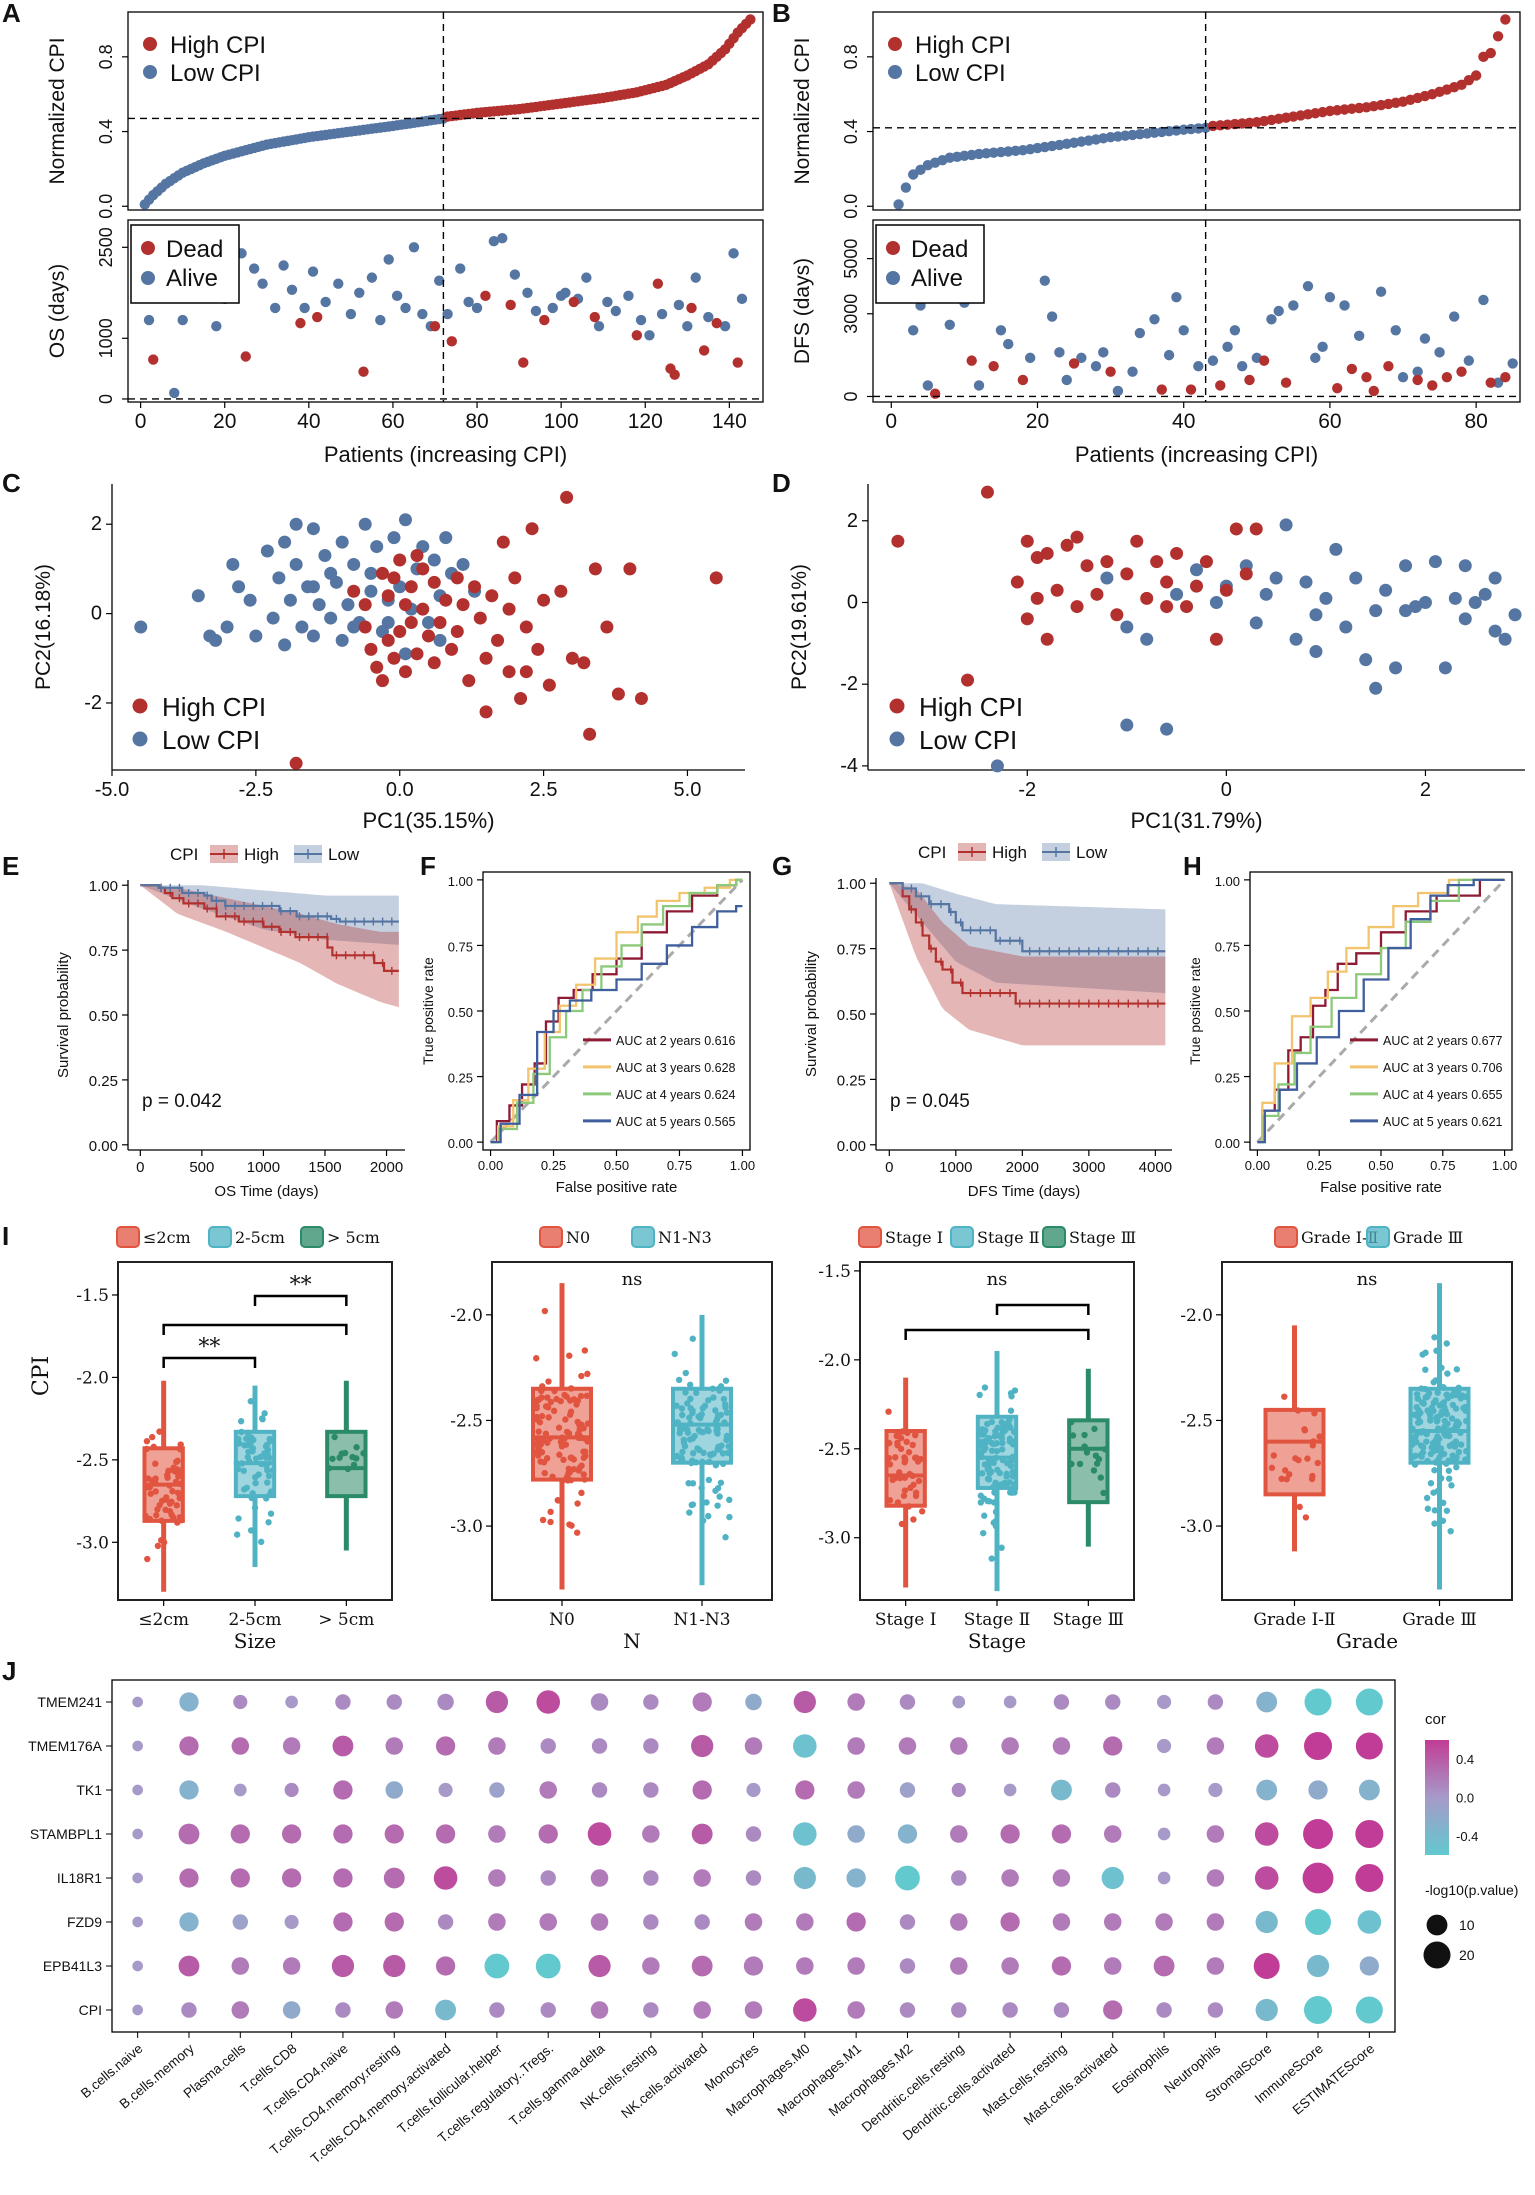  I want to click on dead-point, so click(594, 317).